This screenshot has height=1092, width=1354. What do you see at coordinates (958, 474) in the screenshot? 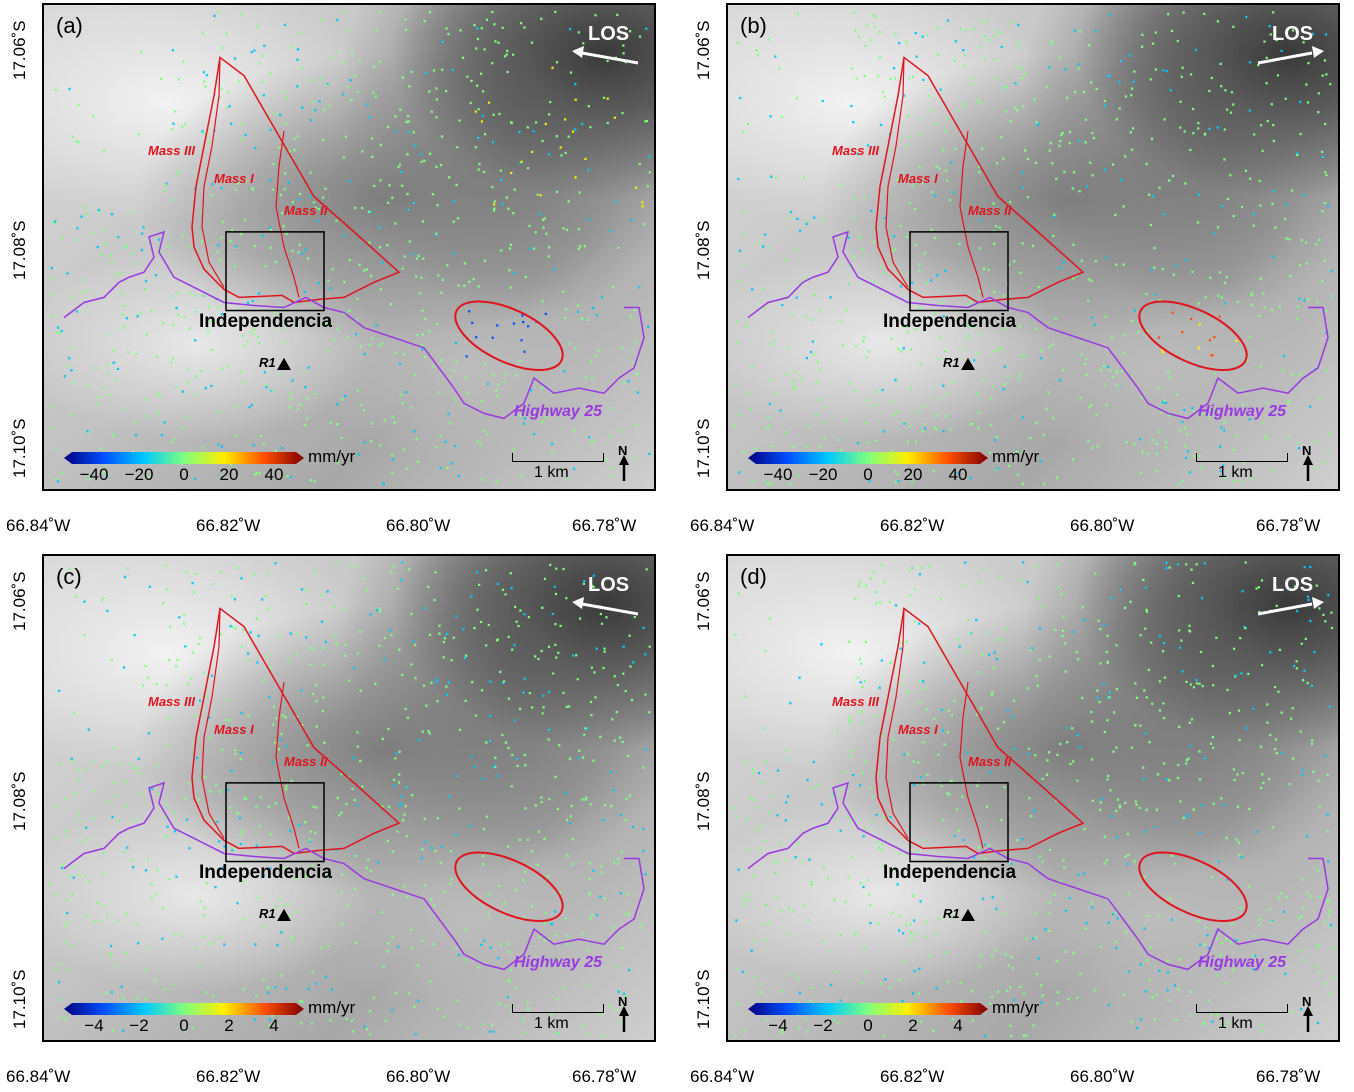
I see `colorbar-tick: 40` at bounding box center [958, 474].